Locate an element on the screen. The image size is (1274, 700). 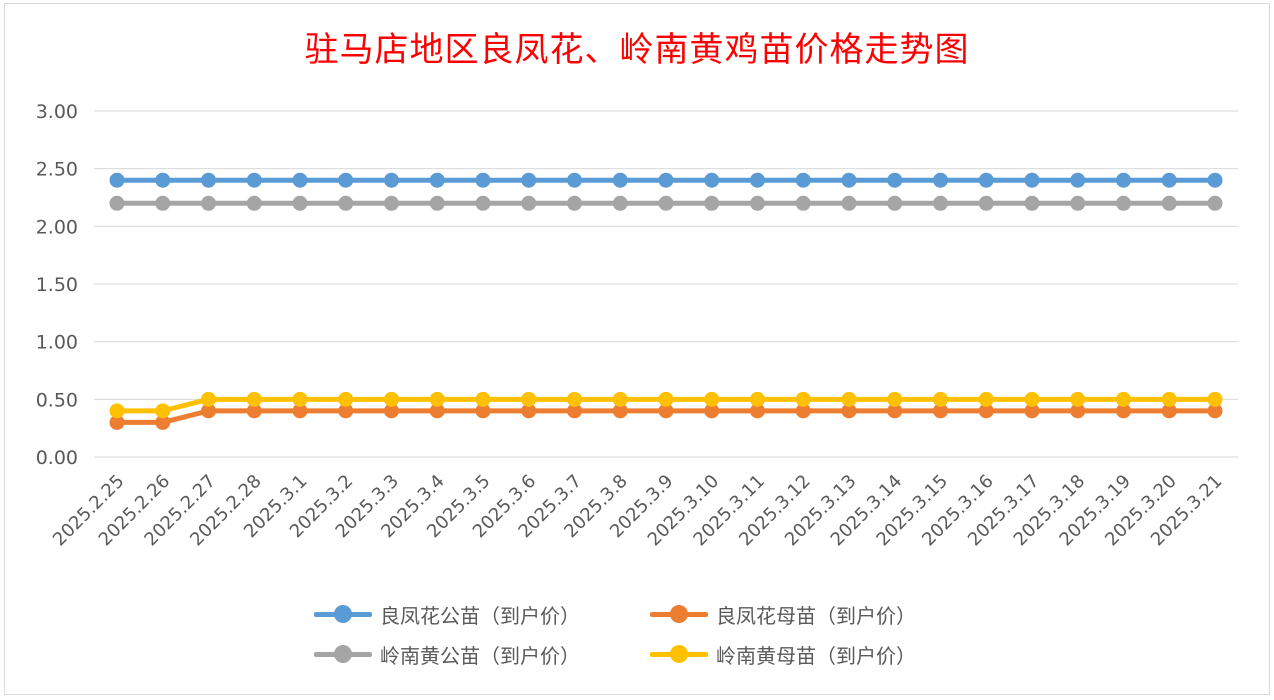
legend-label-3: 岭南黄公苗（到户价） is located at coordinates (480, 655).